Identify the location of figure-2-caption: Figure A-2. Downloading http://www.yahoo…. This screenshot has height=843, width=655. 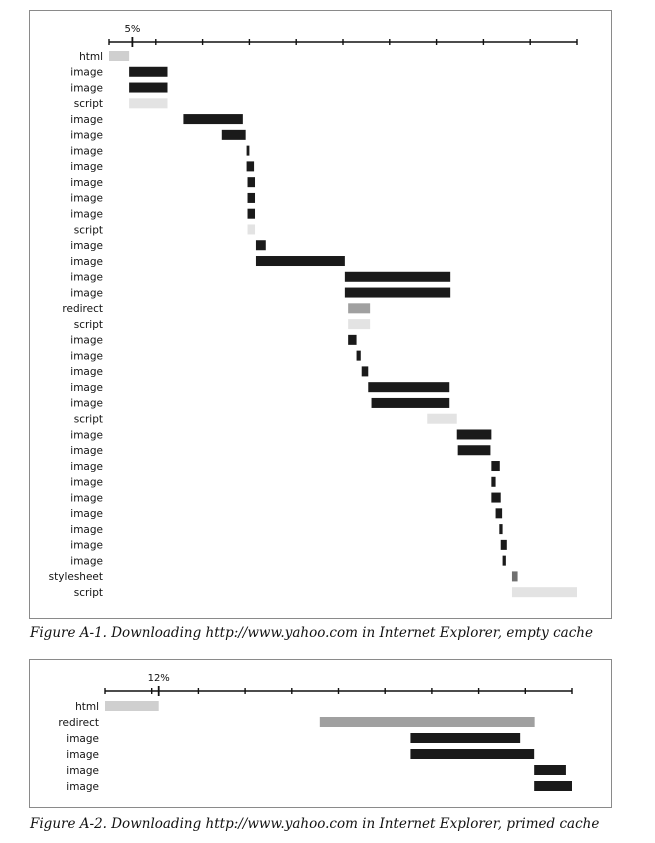
(315, 824).